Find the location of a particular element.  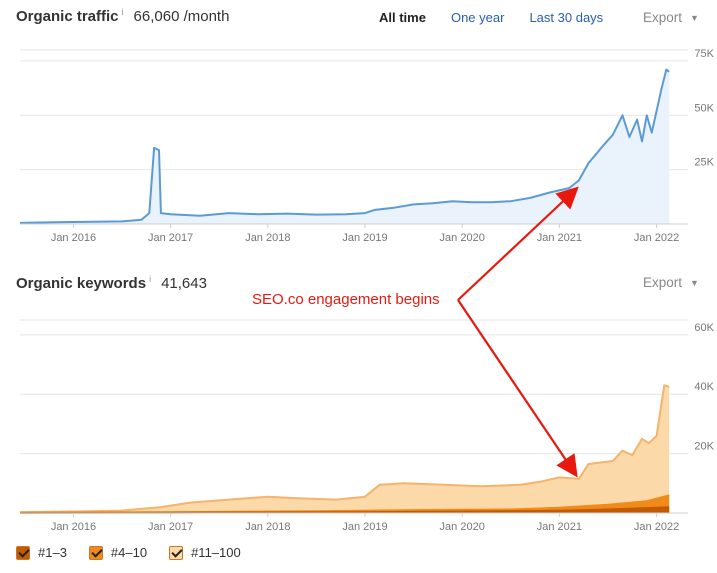

y-tick-label: 25K is located at coordinates (704, 163).